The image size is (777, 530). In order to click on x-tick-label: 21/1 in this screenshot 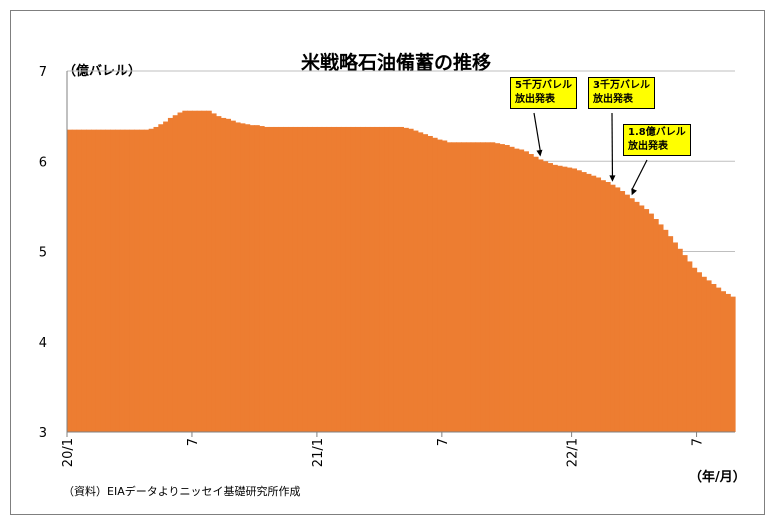, I will do `click(318, 452)`.